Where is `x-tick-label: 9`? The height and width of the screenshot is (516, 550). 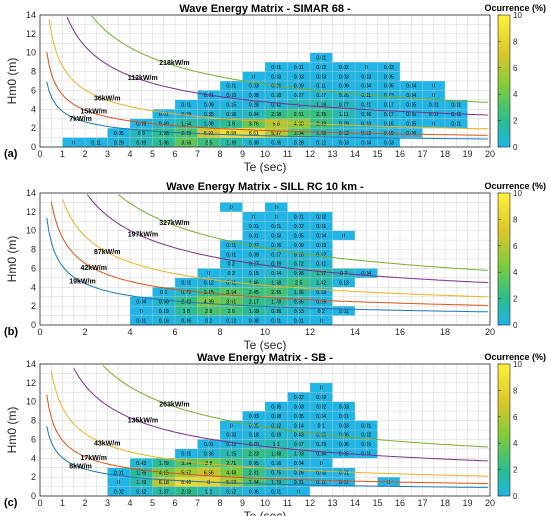
x-tick-label: 9 is located at coordinates (242, 154).